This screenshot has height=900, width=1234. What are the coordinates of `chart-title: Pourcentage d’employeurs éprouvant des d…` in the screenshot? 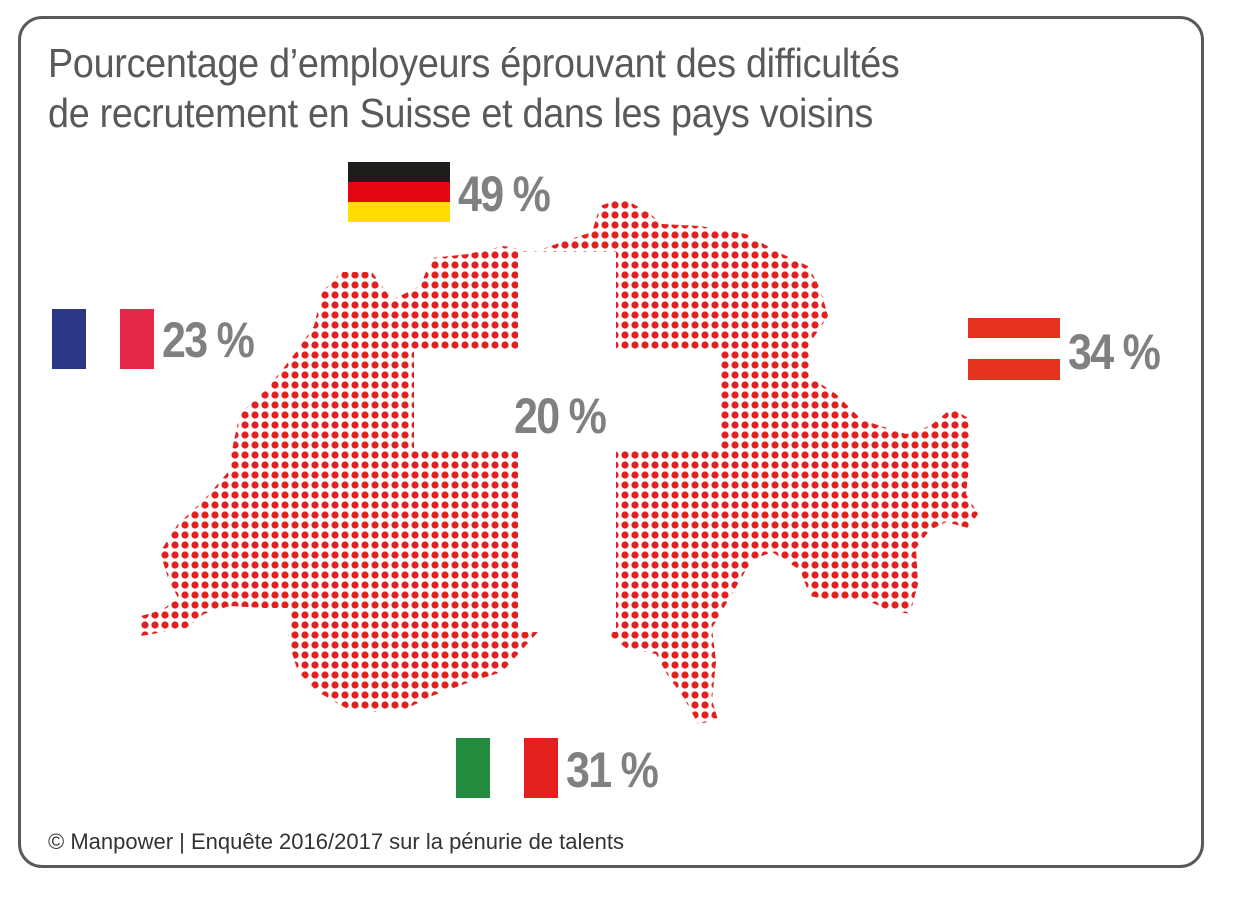 It's located at (474, 88).